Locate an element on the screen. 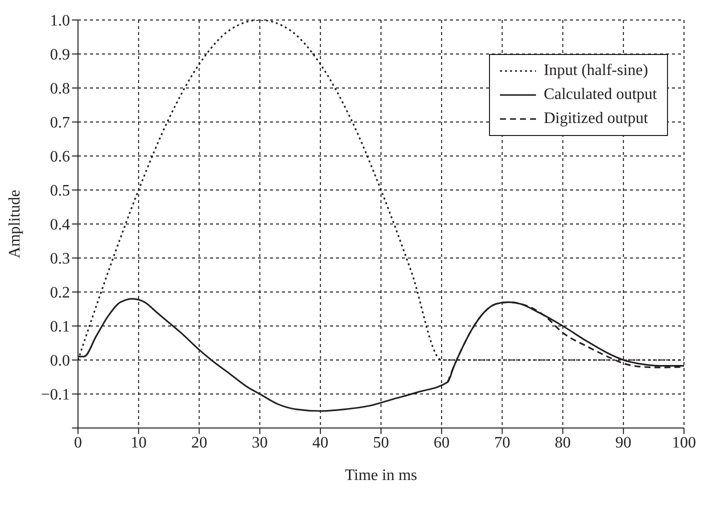 The width and height of the screenshot is (706, 514). x-tick-label: 10 is located at coordinates (138, 443).